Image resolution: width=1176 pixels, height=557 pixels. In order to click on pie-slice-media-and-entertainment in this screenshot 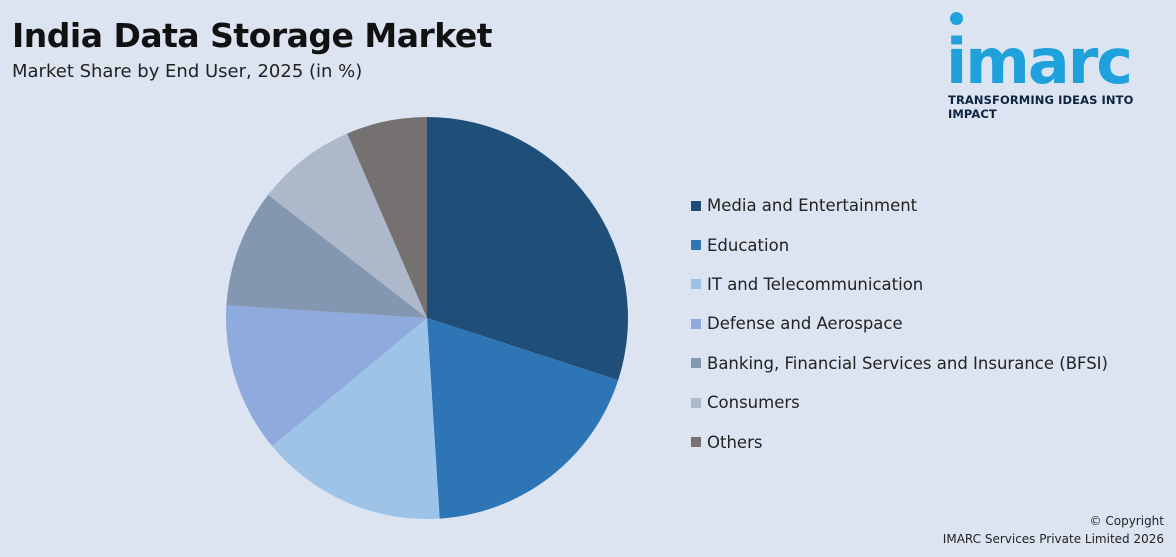, I will do `click(527, 249)`.